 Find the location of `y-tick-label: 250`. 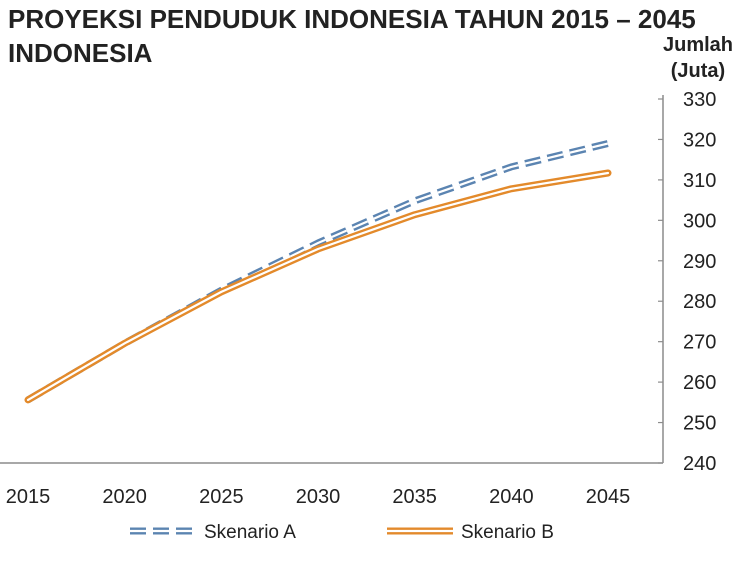

y-tick-label: 250 is located at coordinates (699, 424).